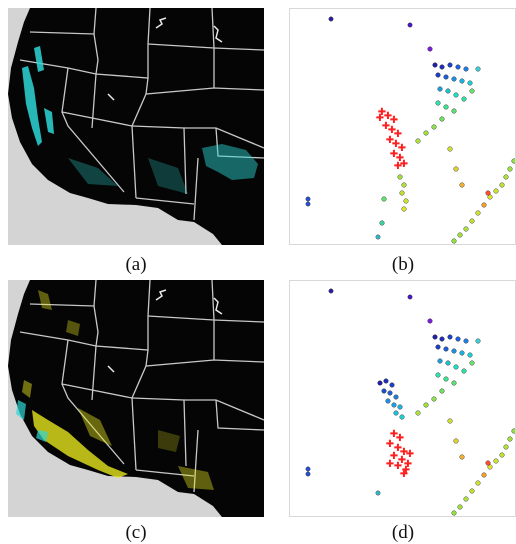 This screenshot has width=516, height=544. I want to click on caption-d: (d), so click(403, 532).